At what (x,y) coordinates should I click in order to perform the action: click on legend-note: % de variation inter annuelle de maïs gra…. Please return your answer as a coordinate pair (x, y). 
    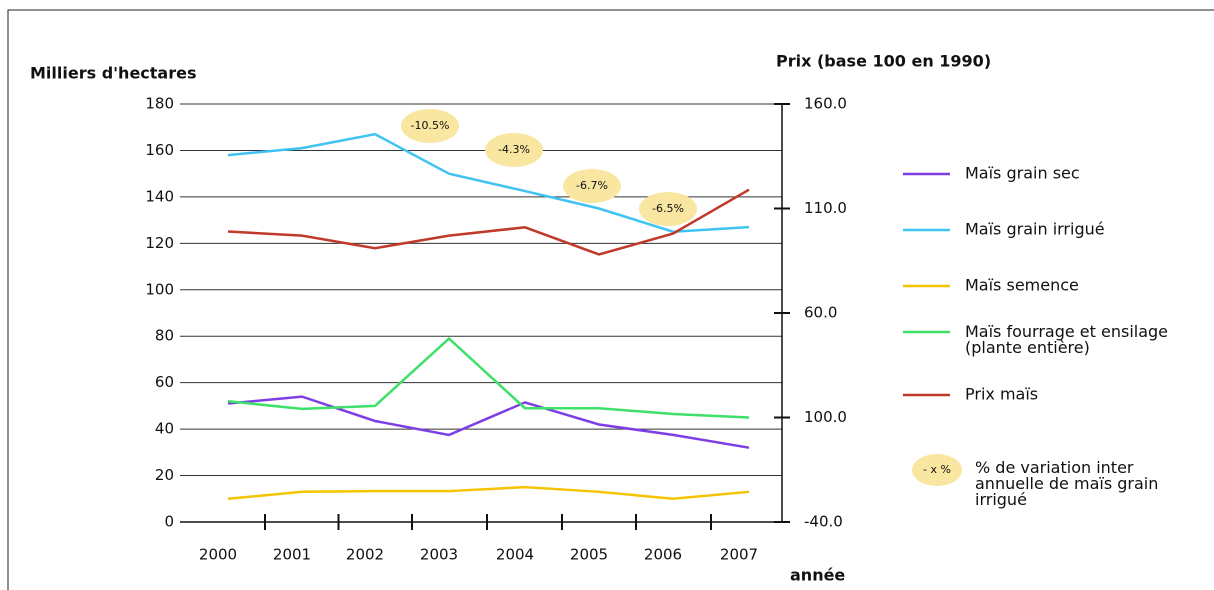
    Looking at the image, I should click on (1066, 483).